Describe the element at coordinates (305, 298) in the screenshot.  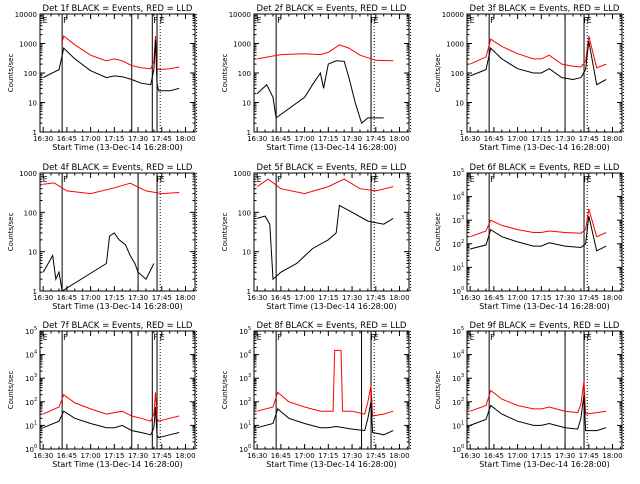
I see `x-tick-label: 17:00` at that location.